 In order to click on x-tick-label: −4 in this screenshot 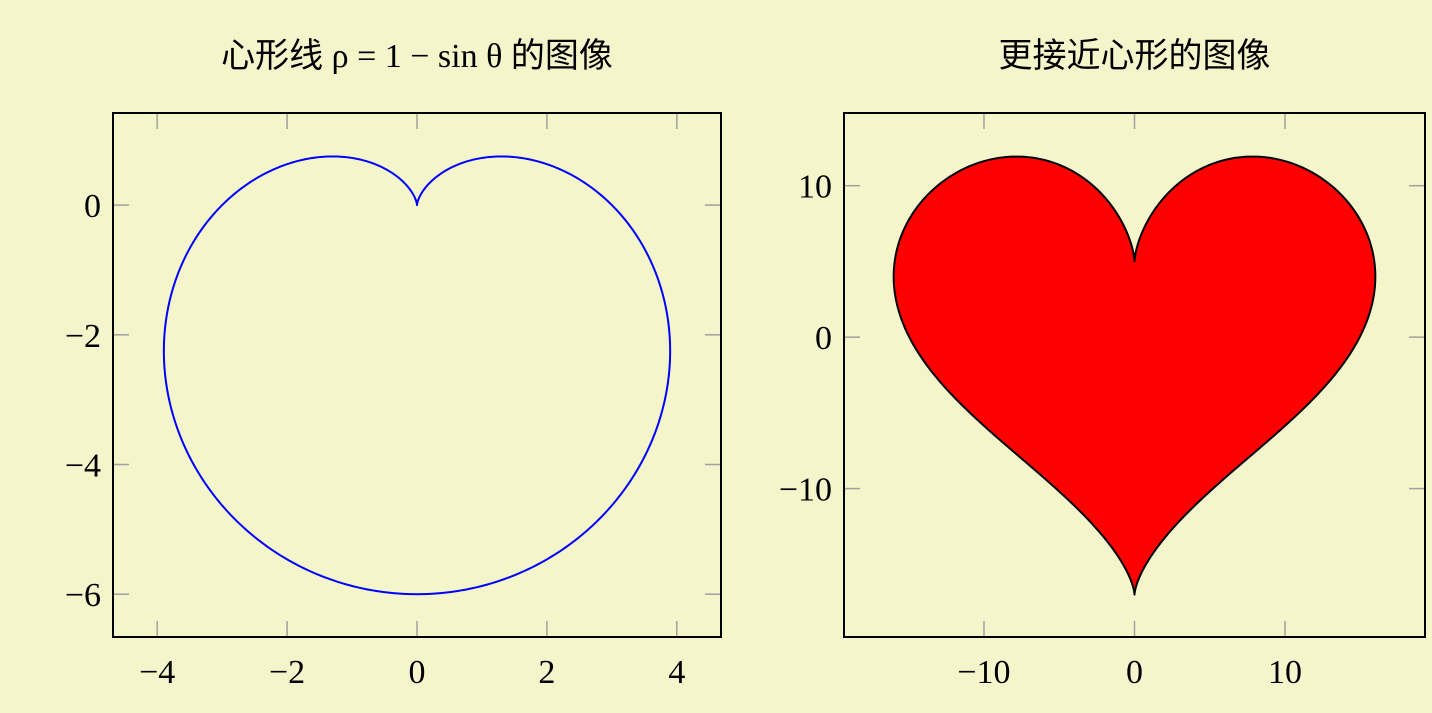, I will do `click(157, 672)`.